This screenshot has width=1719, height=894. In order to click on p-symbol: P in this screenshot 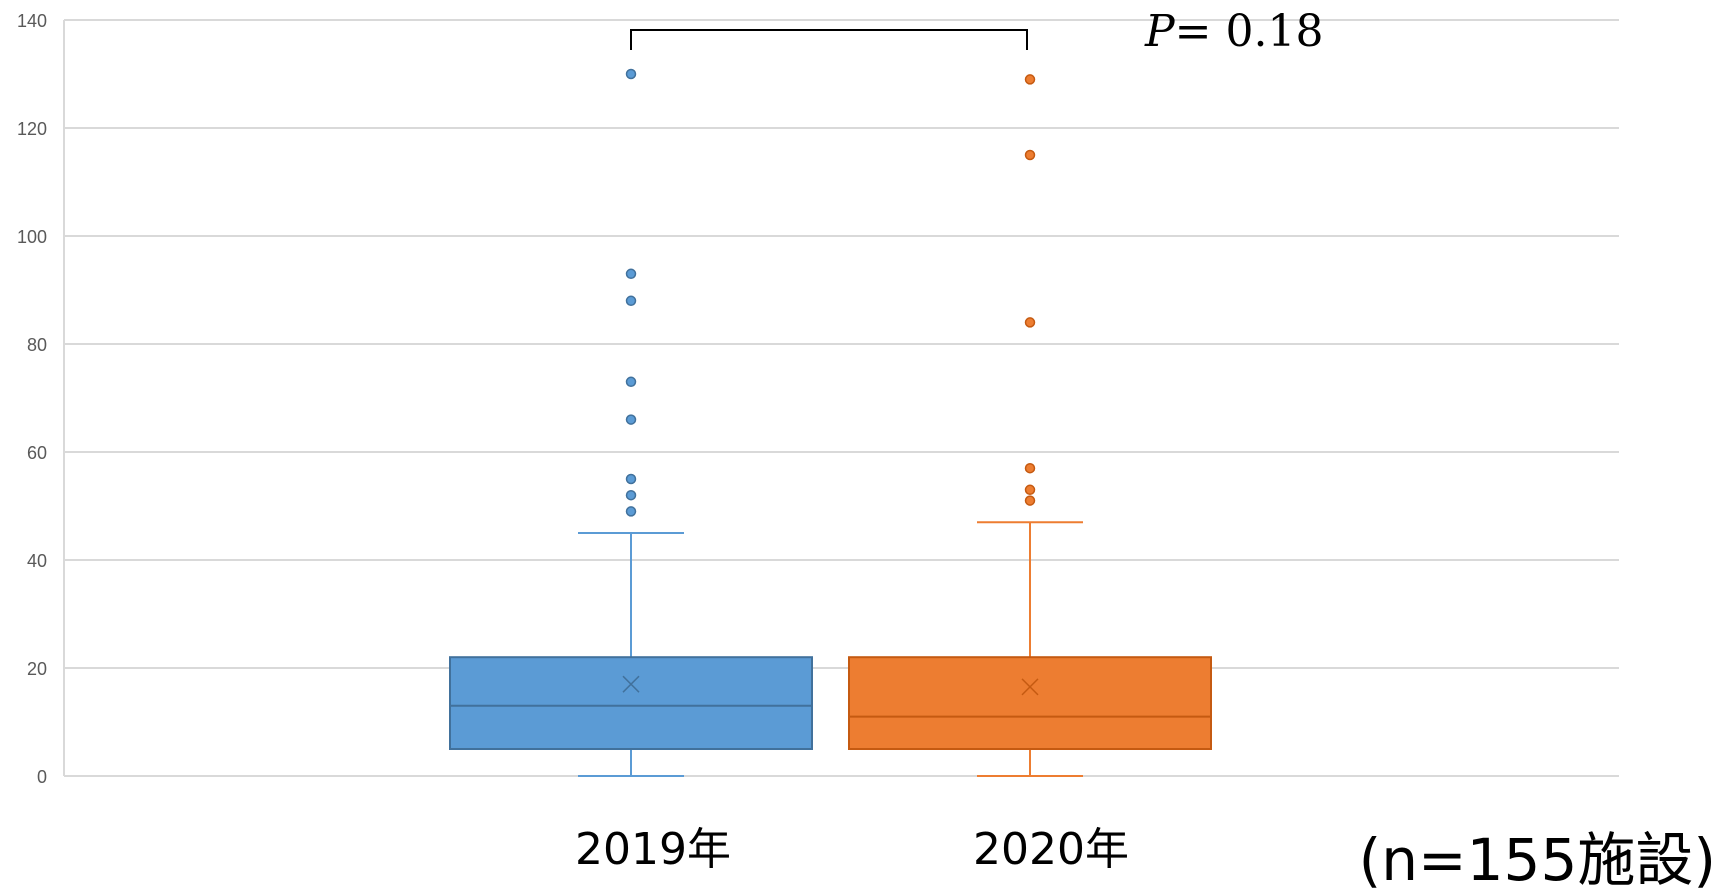, I will do `click(1160, 31)`.